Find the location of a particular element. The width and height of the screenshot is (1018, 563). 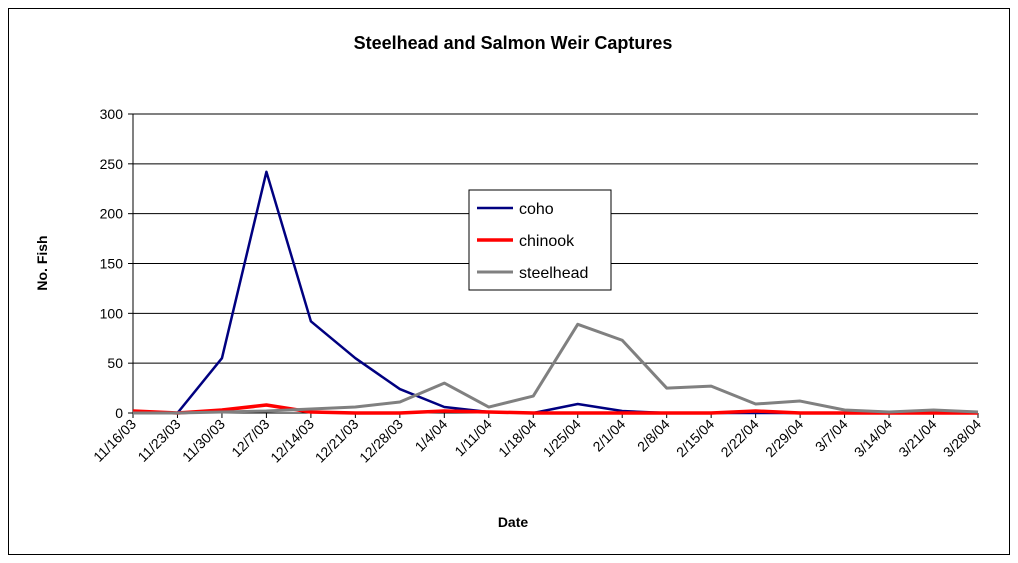

y-tick-label: 0 is located at coordinates (119, 413).